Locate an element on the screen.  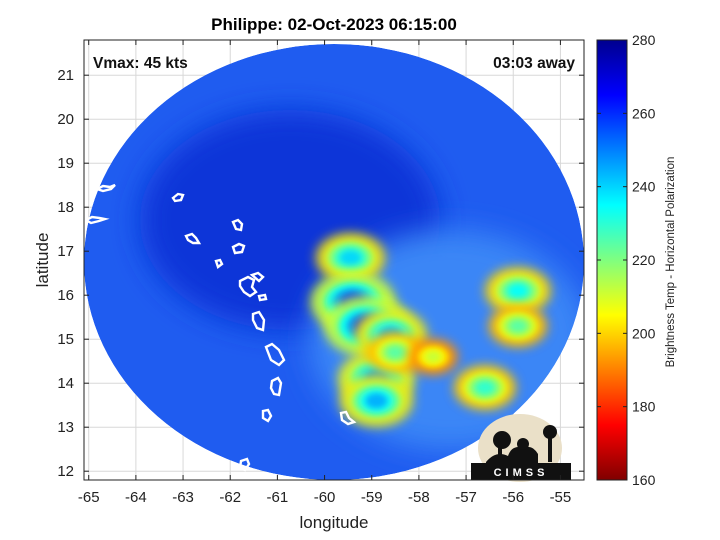
cimss-logo: CIMSS is located at coordinates (521, 448).